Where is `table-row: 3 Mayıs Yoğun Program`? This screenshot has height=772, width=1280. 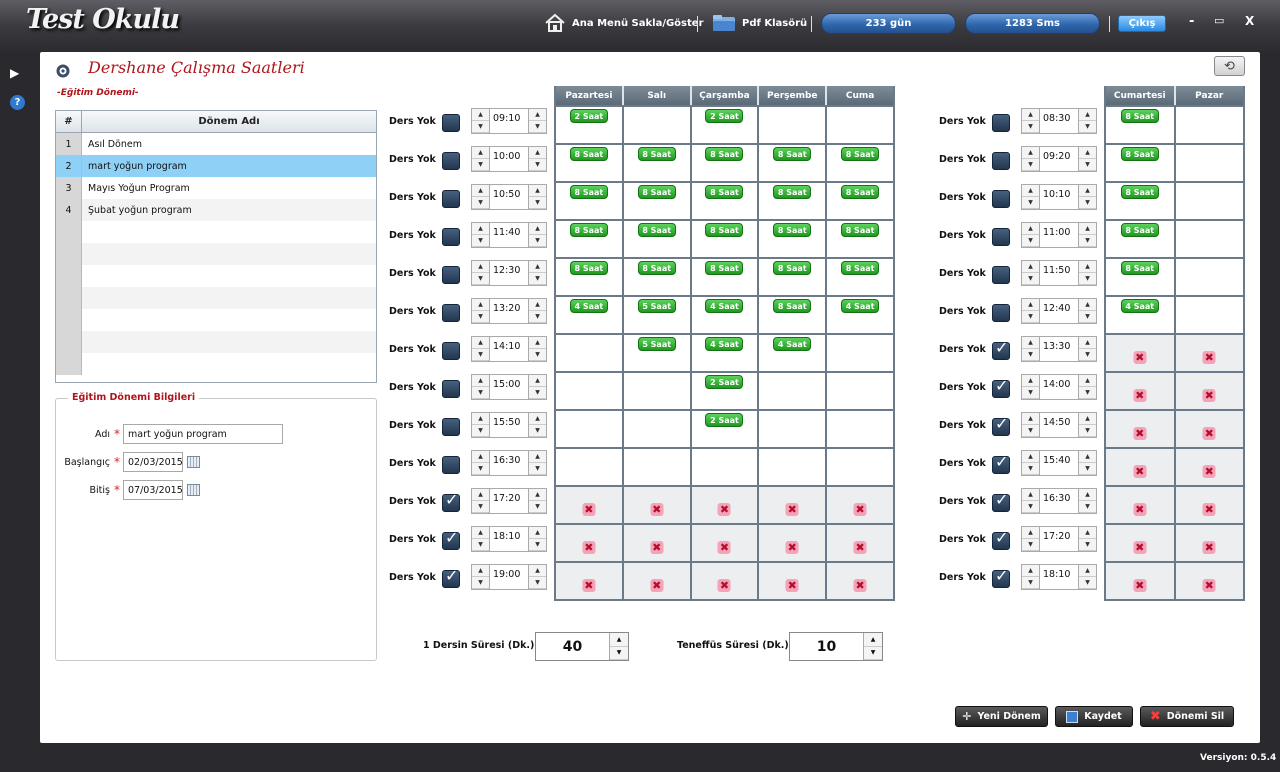
table-row: 3 Mayıs Yoğun Program is located at coordinates (216, 188).